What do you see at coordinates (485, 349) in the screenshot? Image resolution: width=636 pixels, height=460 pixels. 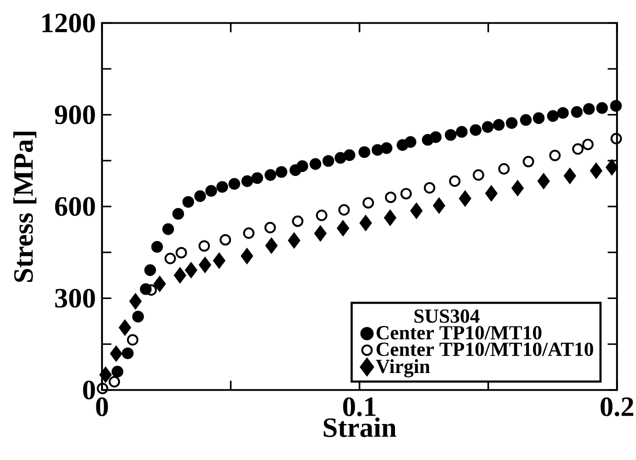 I see `legend-label: Center TP10/MT10/AT10` at bounding box center [485, 349].